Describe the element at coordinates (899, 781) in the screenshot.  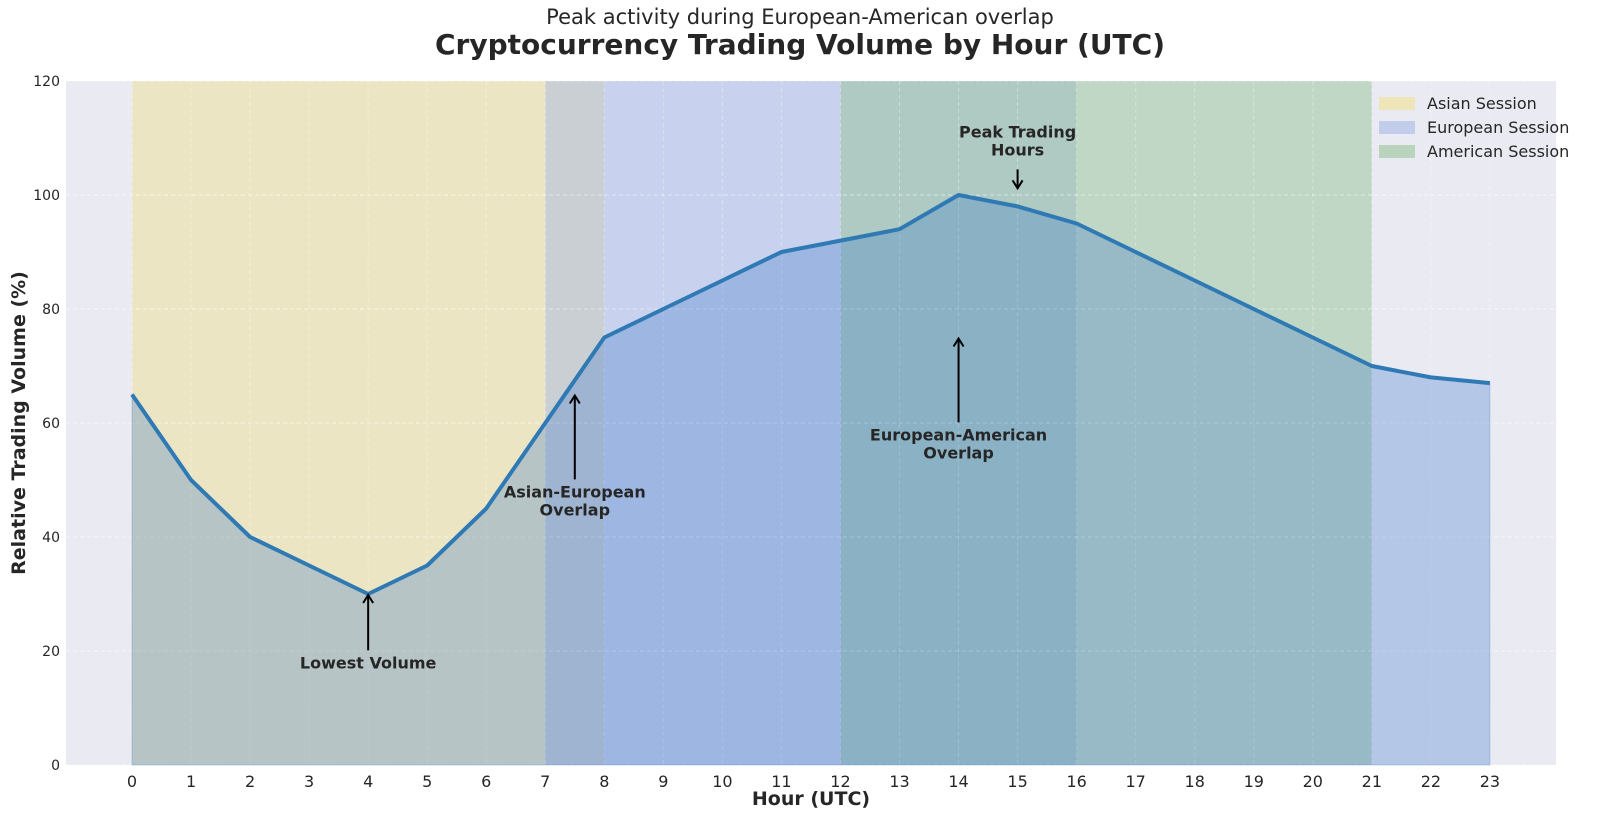
I see `x-tick-label: 13` at that location.